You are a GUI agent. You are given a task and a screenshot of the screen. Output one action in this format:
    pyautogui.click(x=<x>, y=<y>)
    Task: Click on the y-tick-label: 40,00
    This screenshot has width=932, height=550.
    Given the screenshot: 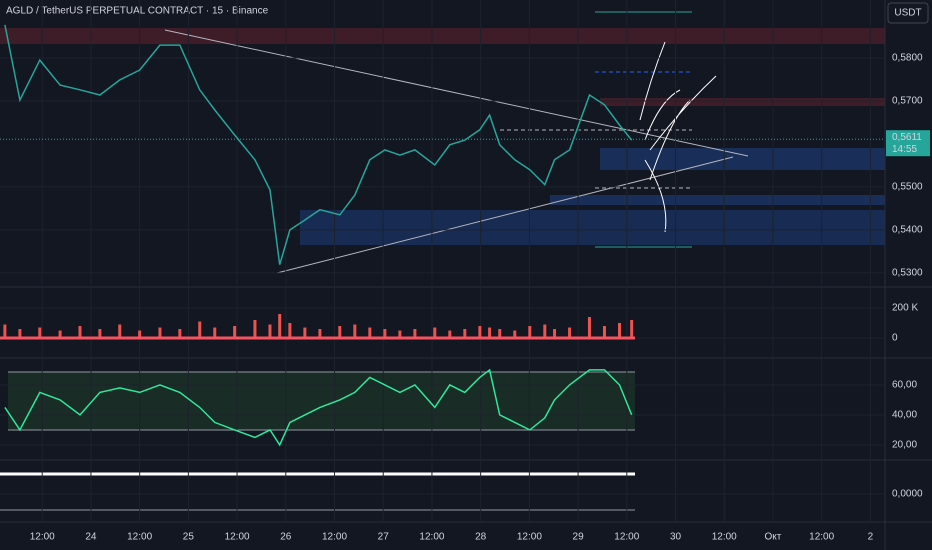 What is the action you would take?
    pyautogui.click(x=904, y=415)
    